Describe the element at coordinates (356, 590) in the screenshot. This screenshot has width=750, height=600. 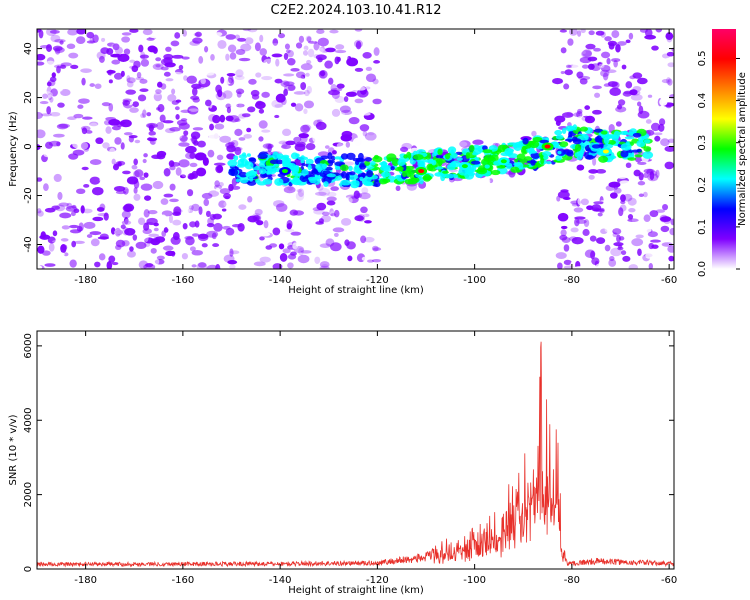
I see `snr-x-axis-label: Height of straight line (km)` at that location.